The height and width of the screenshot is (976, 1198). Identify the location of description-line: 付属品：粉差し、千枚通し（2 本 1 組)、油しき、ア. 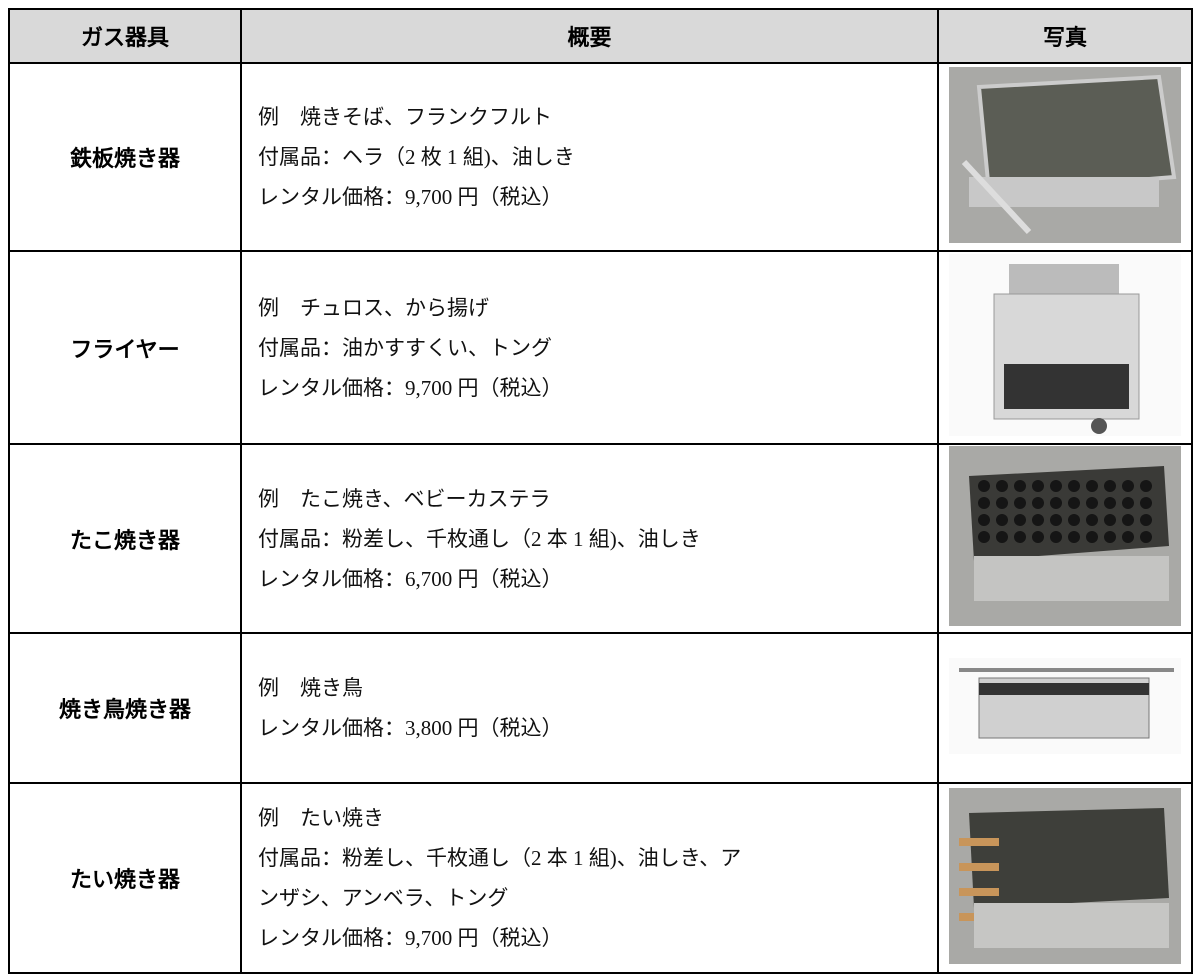
(500, 858).